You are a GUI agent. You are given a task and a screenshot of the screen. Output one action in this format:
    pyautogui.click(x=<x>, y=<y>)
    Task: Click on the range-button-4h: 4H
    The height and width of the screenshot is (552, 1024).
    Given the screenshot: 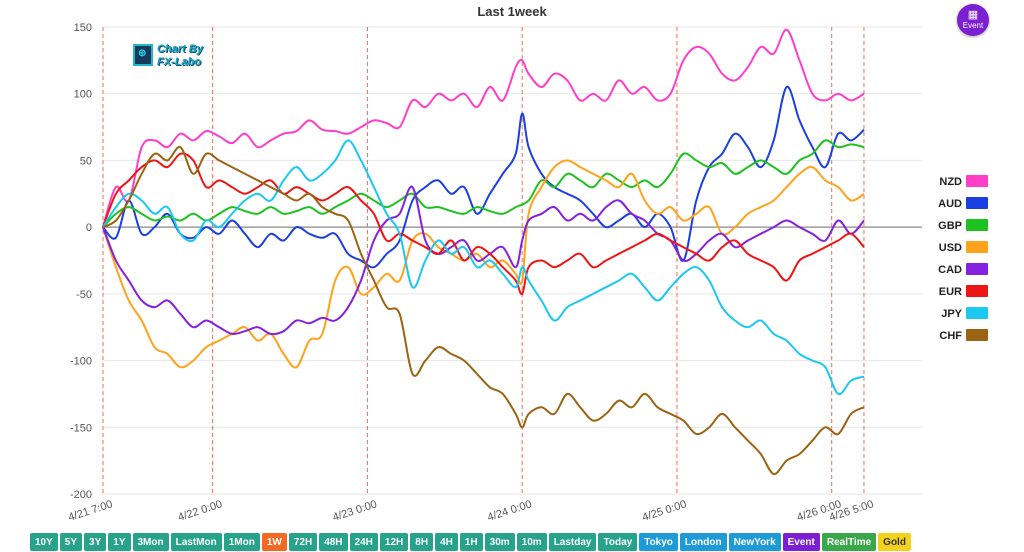 What is the action you would take?
    pyautogui.click(x=446, y=542)
    